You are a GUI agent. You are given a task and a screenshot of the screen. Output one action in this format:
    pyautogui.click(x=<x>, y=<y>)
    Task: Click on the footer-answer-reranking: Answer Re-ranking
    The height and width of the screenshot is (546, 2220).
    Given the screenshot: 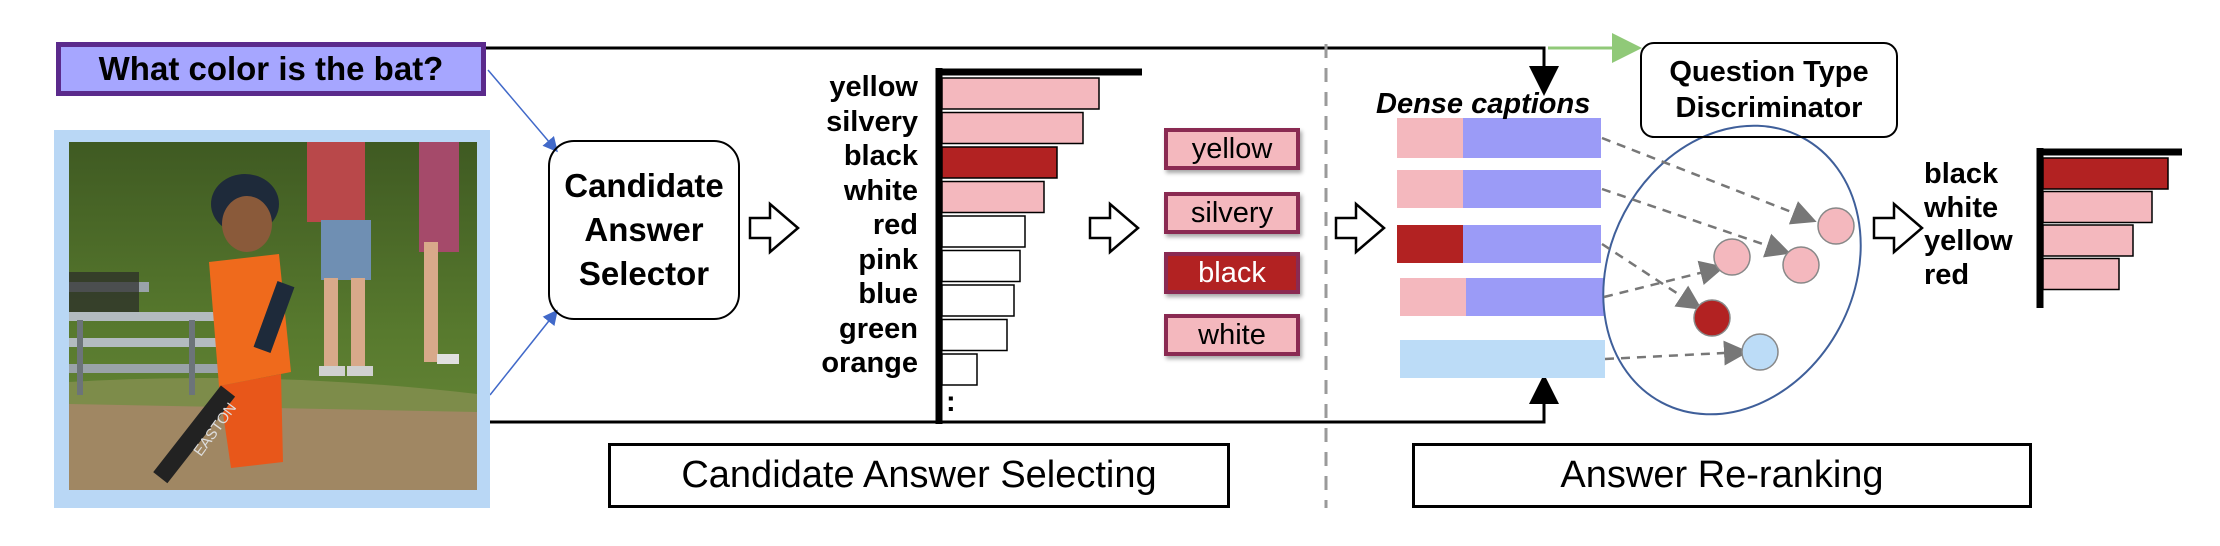 What is the action you would take?
    pyautogui.click(x=1722, y=475)
    